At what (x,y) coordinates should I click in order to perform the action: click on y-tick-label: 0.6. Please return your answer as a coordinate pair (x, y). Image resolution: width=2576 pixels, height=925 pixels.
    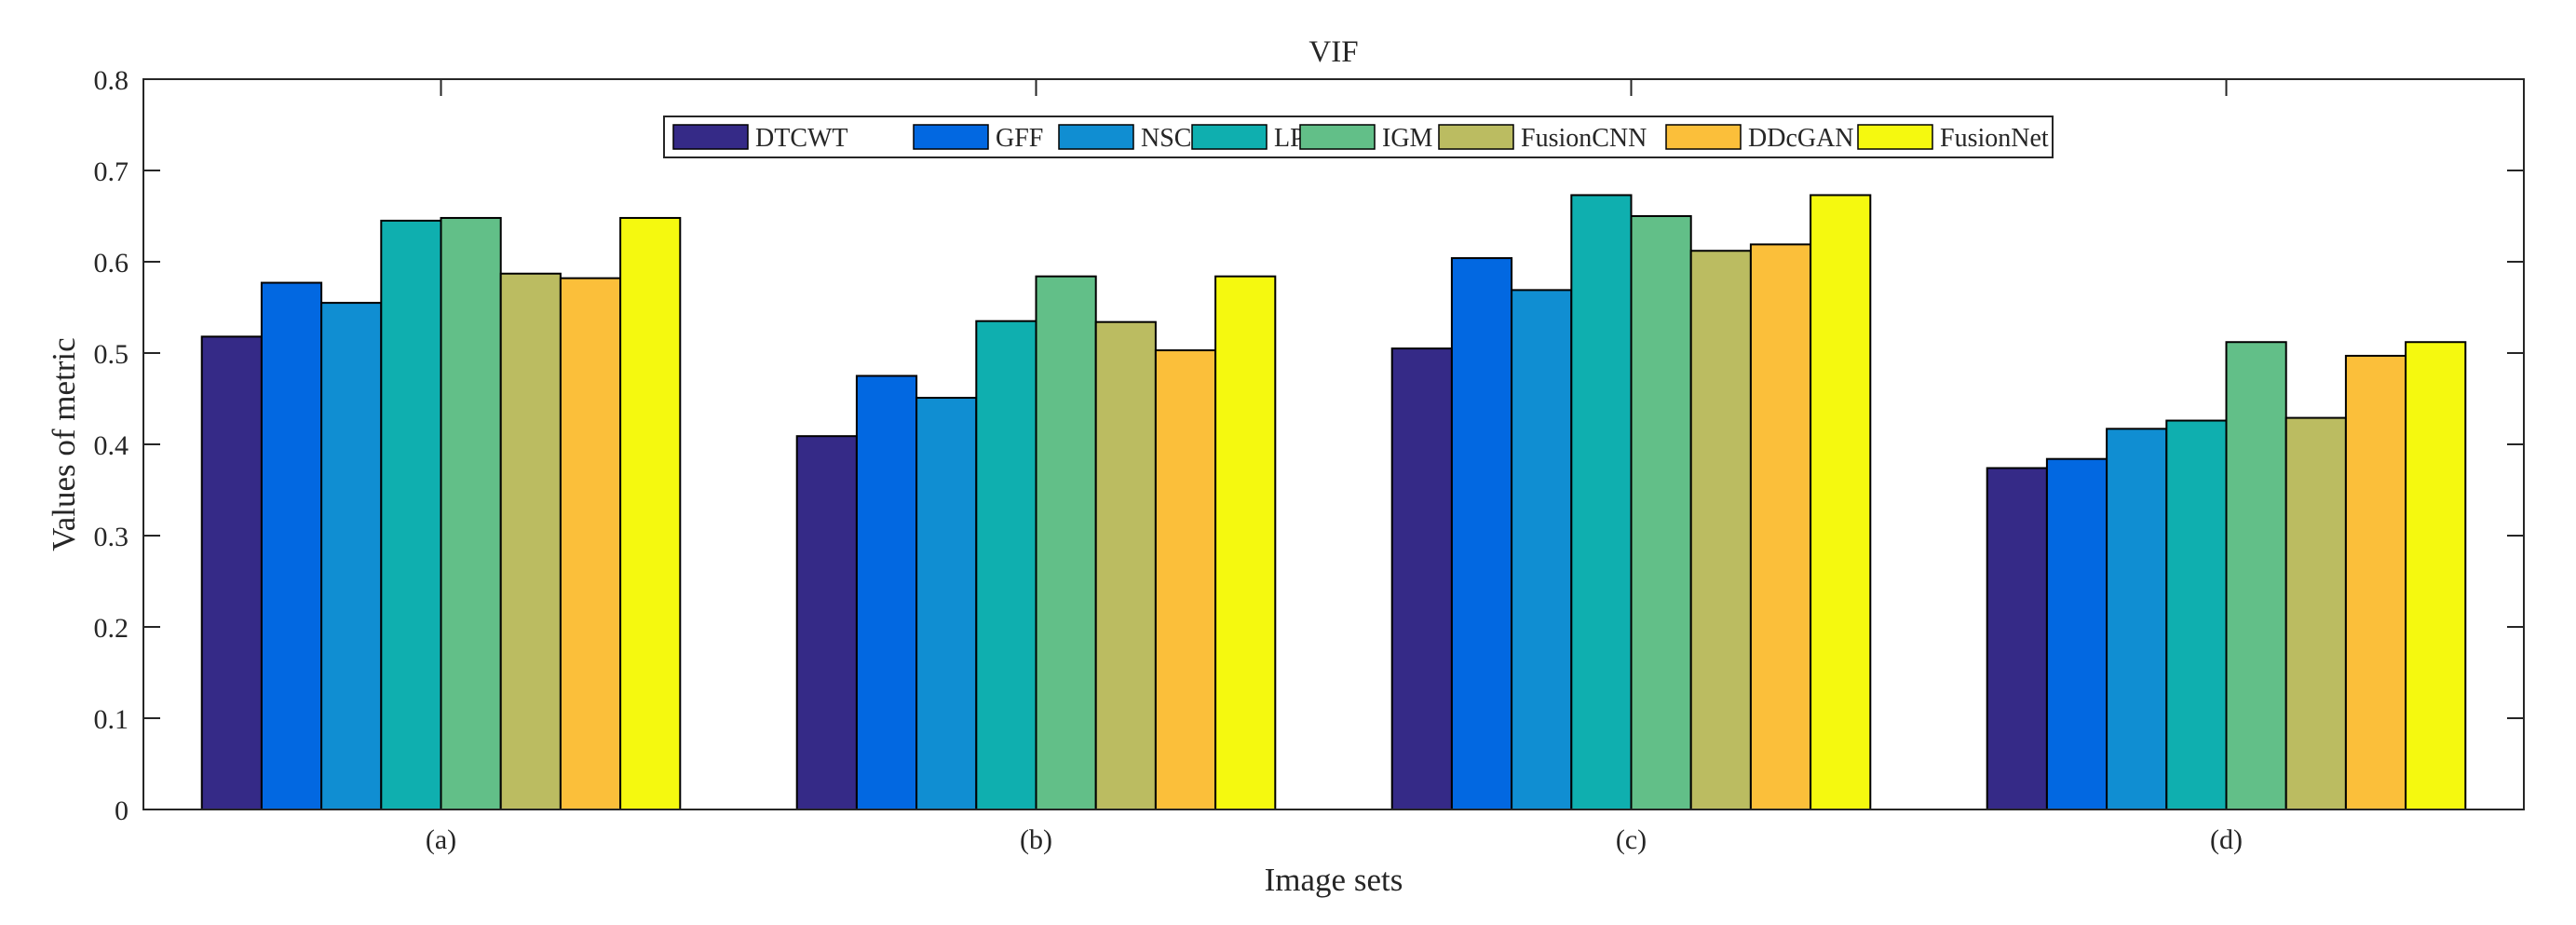
    Looking at the image, I should click on (111, 263).